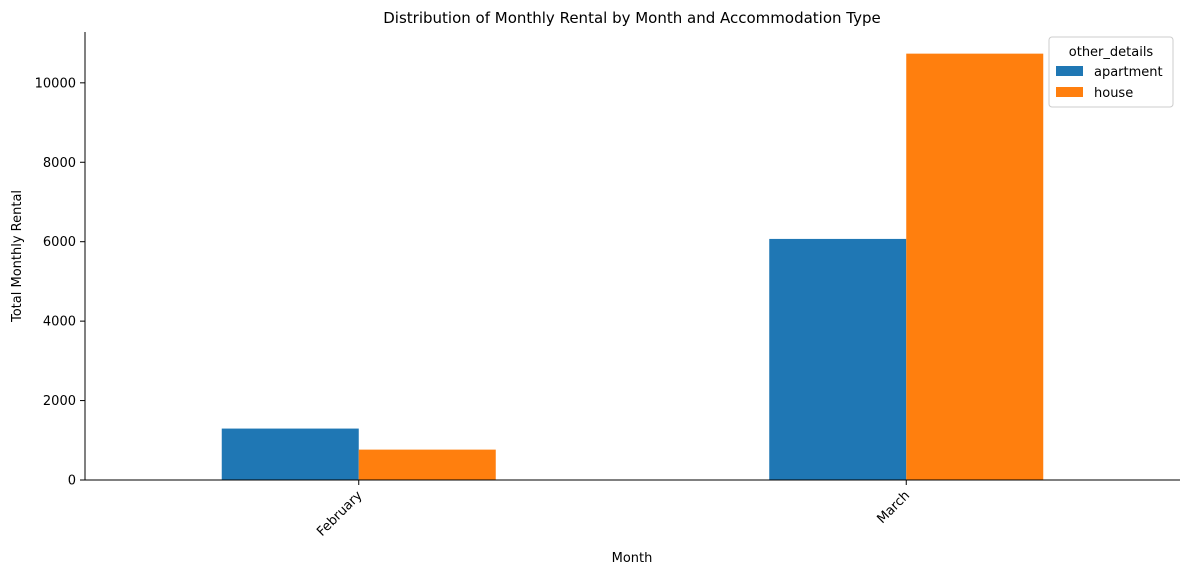 The height and width of the screenshot is (580, 1190). What do you see at coordinates (59, 401) in the screenshot?
I see `y-tick-label: 2000` at bounding box center [59, 401].